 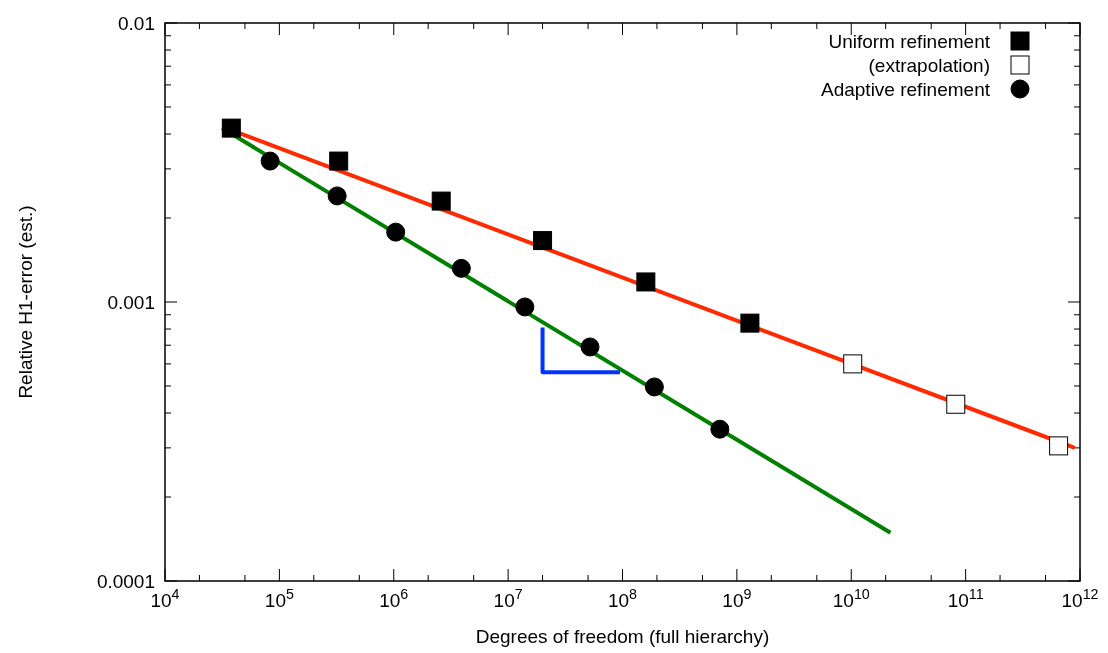 I want to click on x-tick-label: 10$^{5}$, so click(x=279, y=598).